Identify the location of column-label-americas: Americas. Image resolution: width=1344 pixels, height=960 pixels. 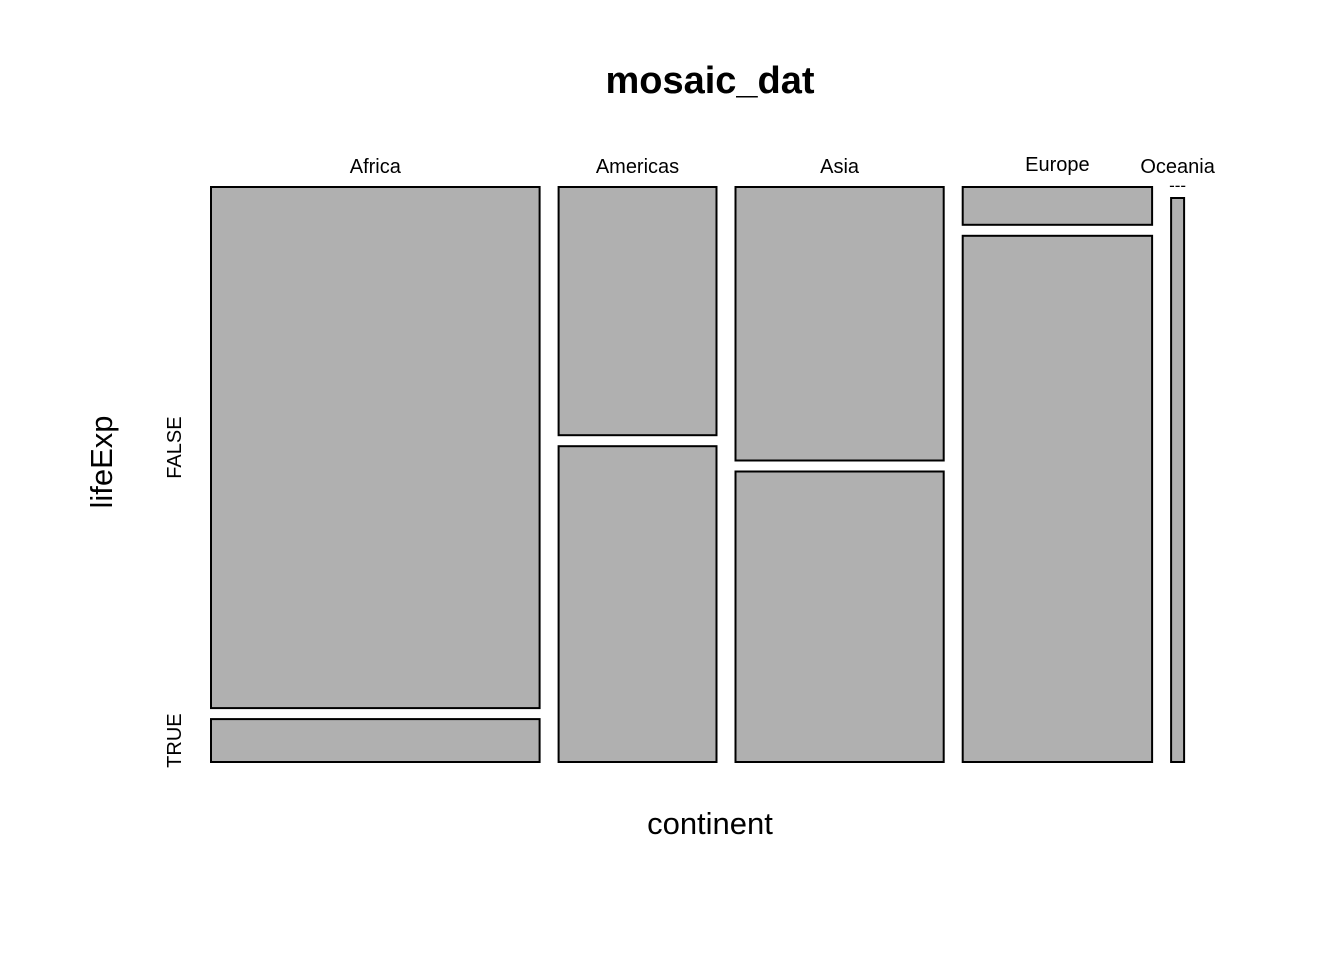
(637, 167).